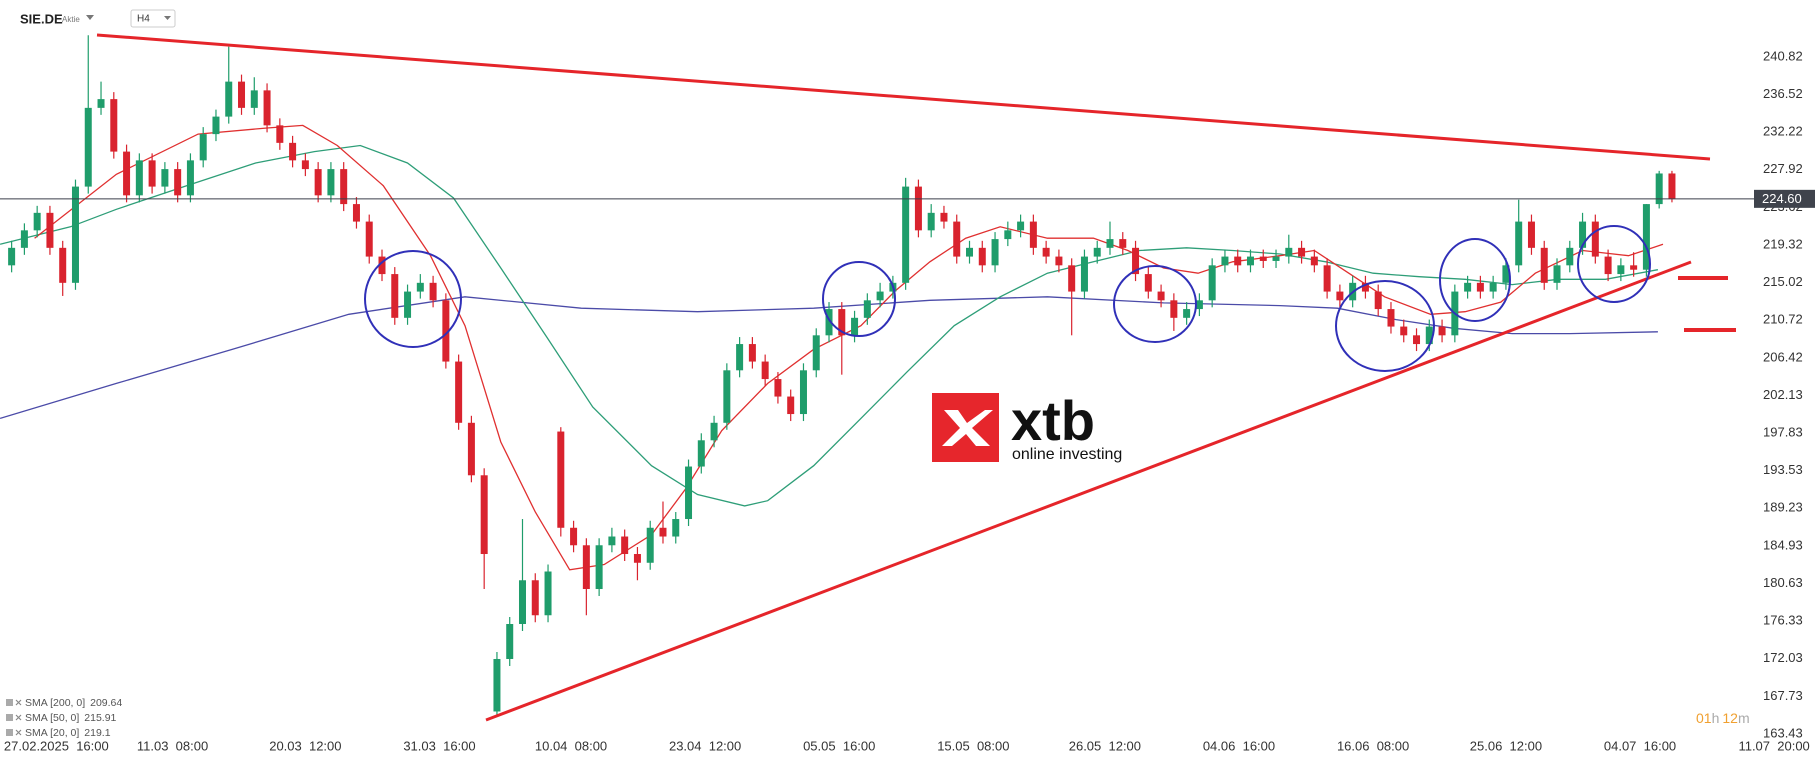 The height and width of the screenshot is (759, 1815). I want to click on y-tick-label: 210.72, so click(1783, 319).